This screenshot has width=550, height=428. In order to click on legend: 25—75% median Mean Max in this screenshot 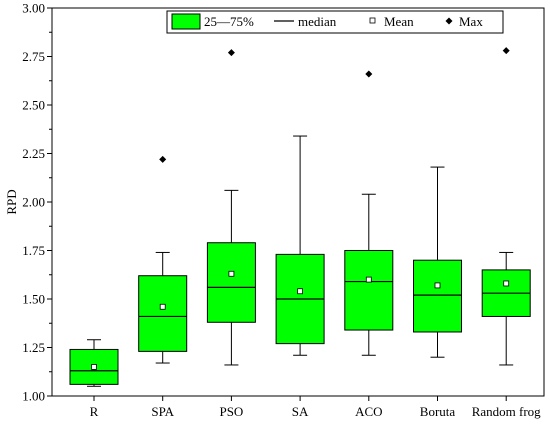, I will do `click(335, 22)`.